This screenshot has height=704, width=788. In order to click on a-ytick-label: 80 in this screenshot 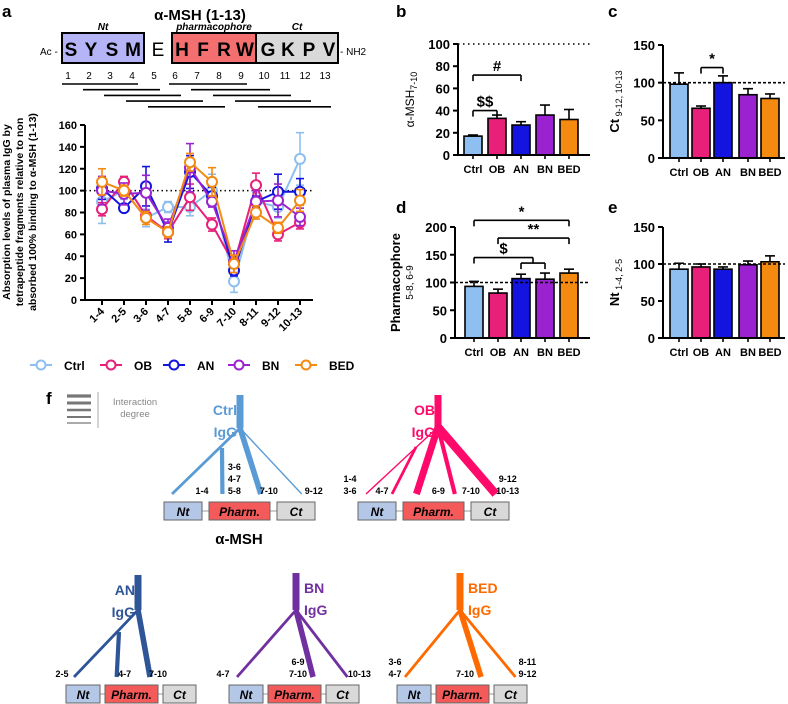, I will do `click(71, 214)`.